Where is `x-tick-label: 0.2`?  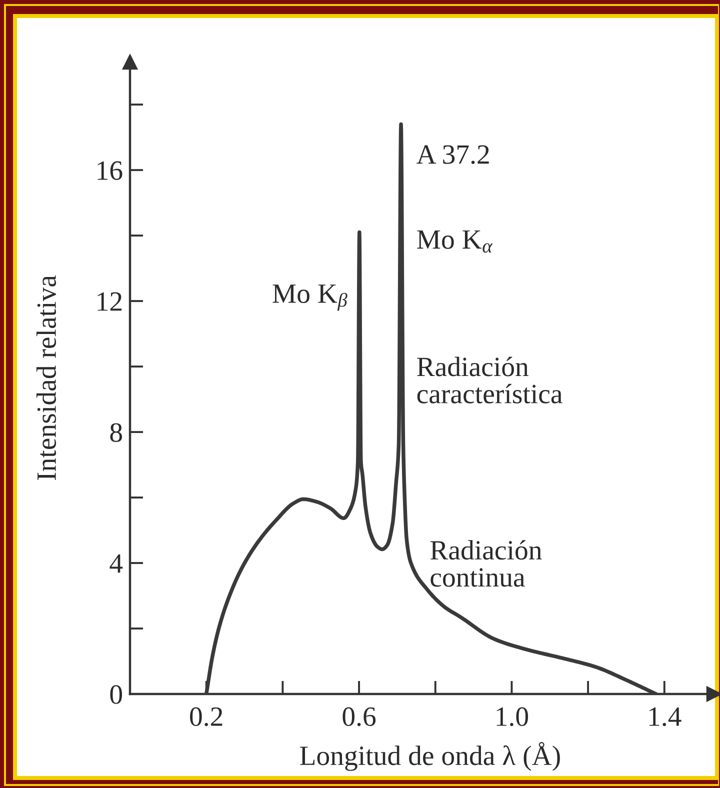 x-tick-label: 0.2 is located at coordinates (206, 716).